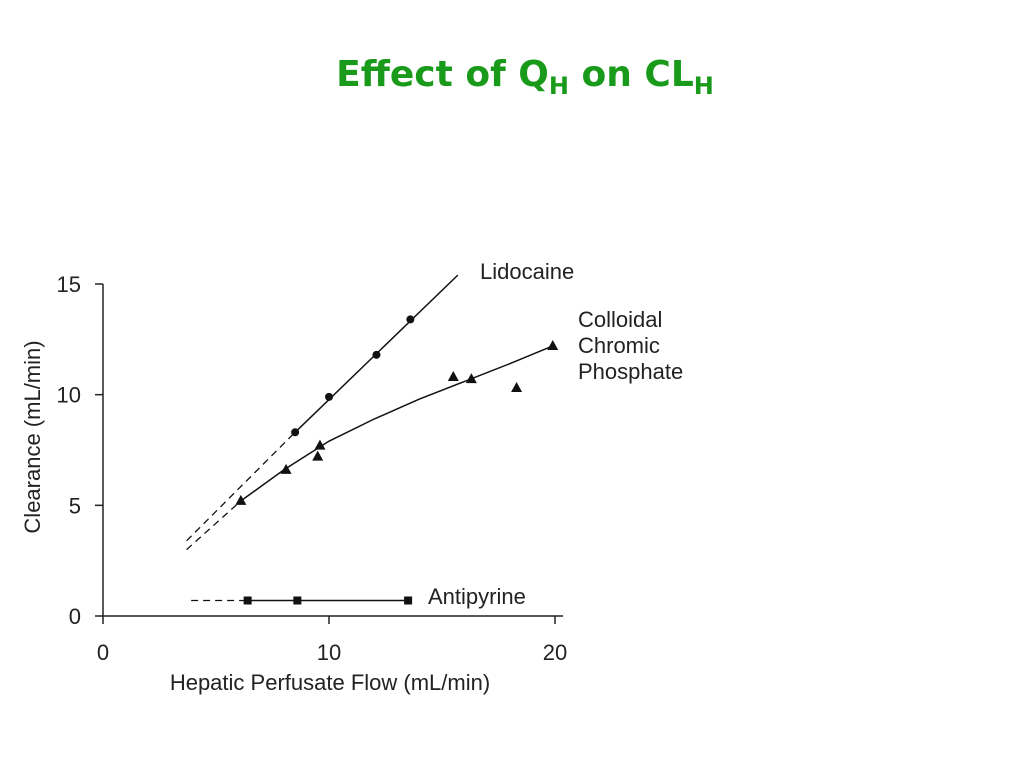 The width and height of the screenshot is (1024, 768). Describe the element at coordinates (75, 616) in the screenshot. I see `y-tick-label: 0` at that location.